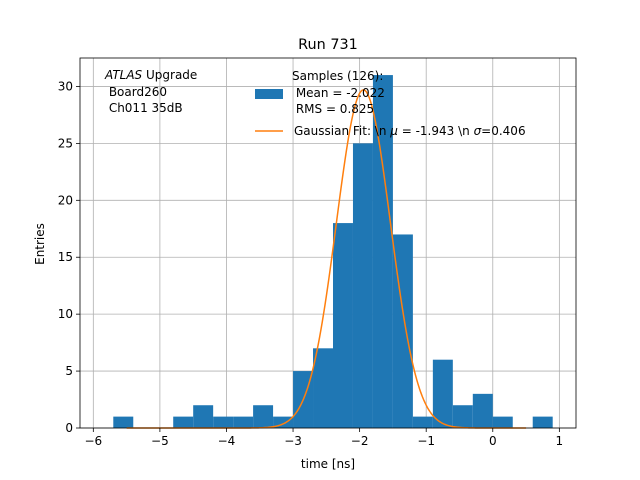  I want to click on legend-hist-swatch, so click(269, 94).